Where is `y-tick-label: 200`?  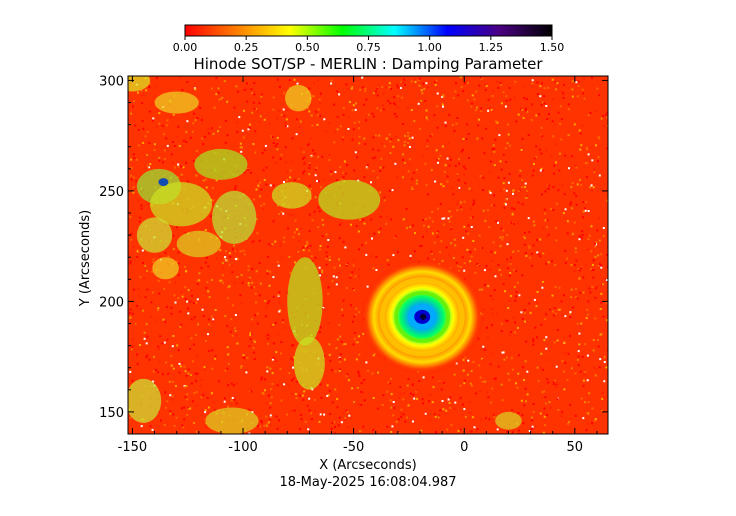 y-tick-label: 200 is located at coordinates (111, 302).